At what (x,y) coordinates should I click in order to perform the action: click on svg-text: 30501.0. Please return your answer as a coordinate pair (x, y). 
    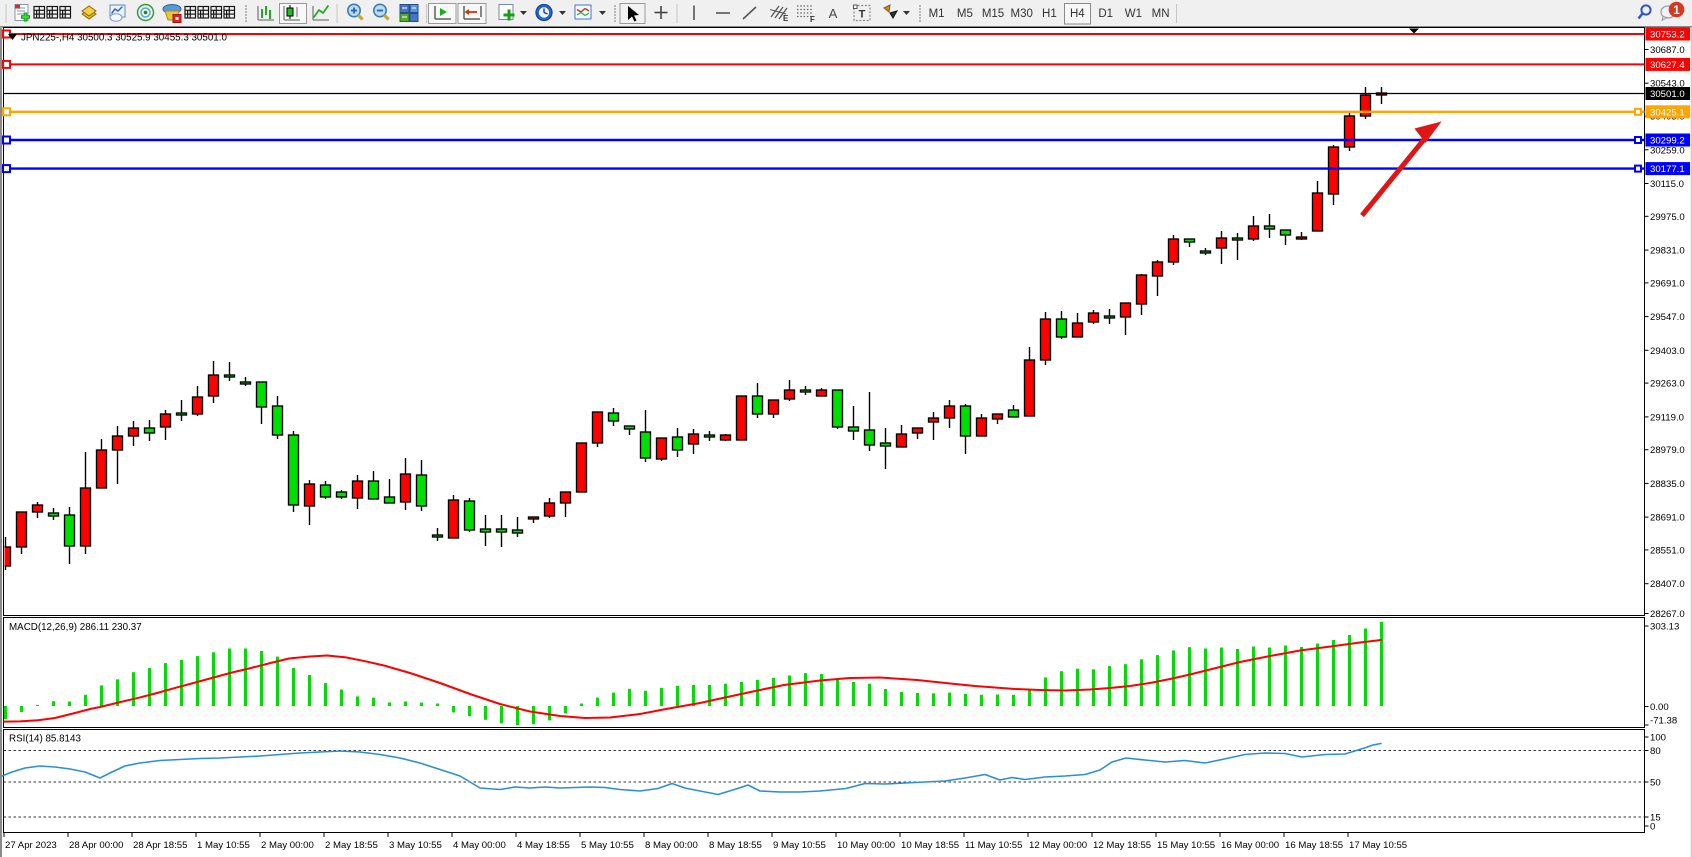
    Looking at the image, I should click on (1667, 94).